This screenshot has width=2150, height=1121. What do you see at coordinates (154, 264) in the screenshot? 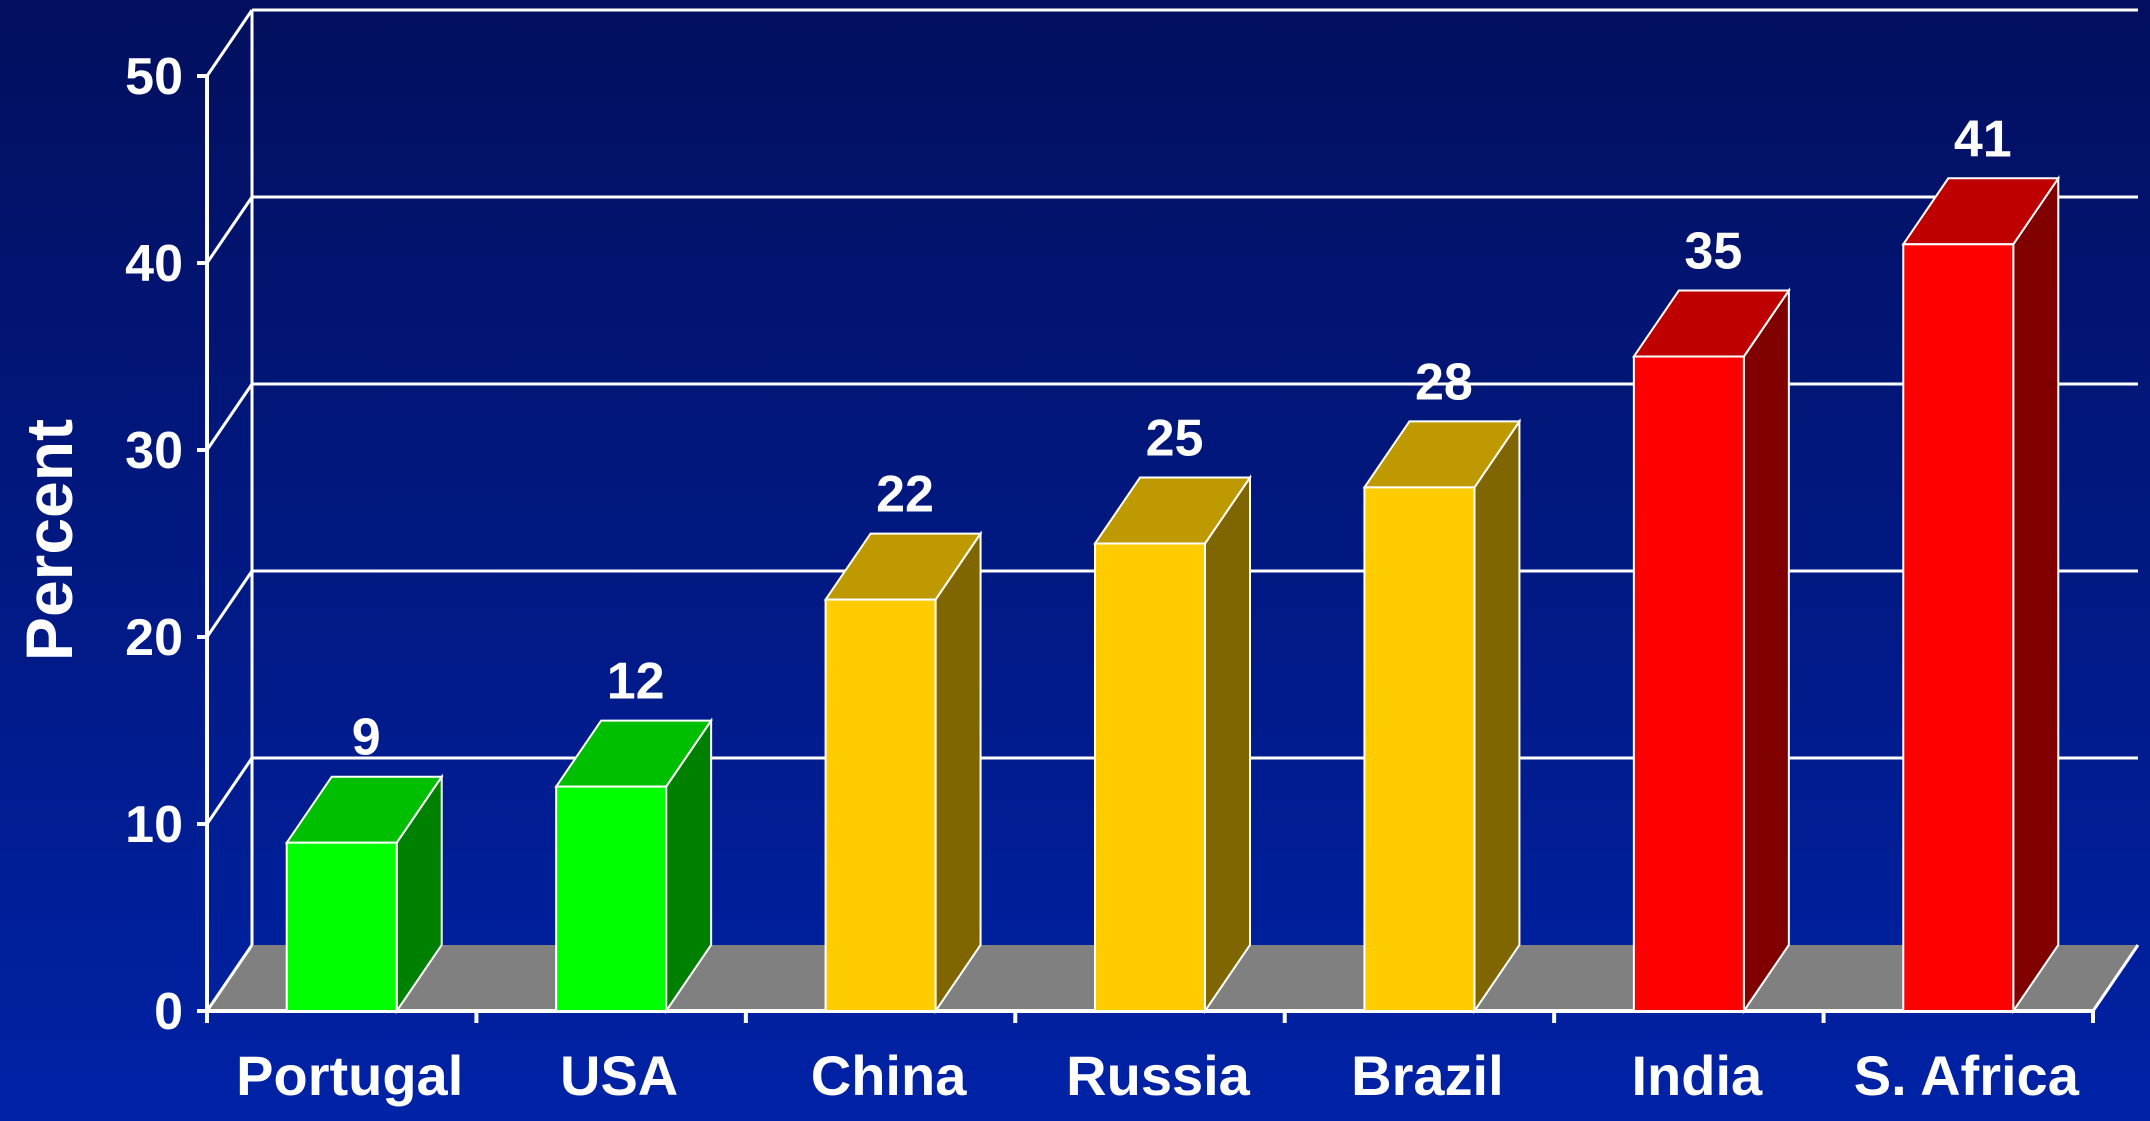
I see `y-tick-label: 40` at bounding box center [154, 264].